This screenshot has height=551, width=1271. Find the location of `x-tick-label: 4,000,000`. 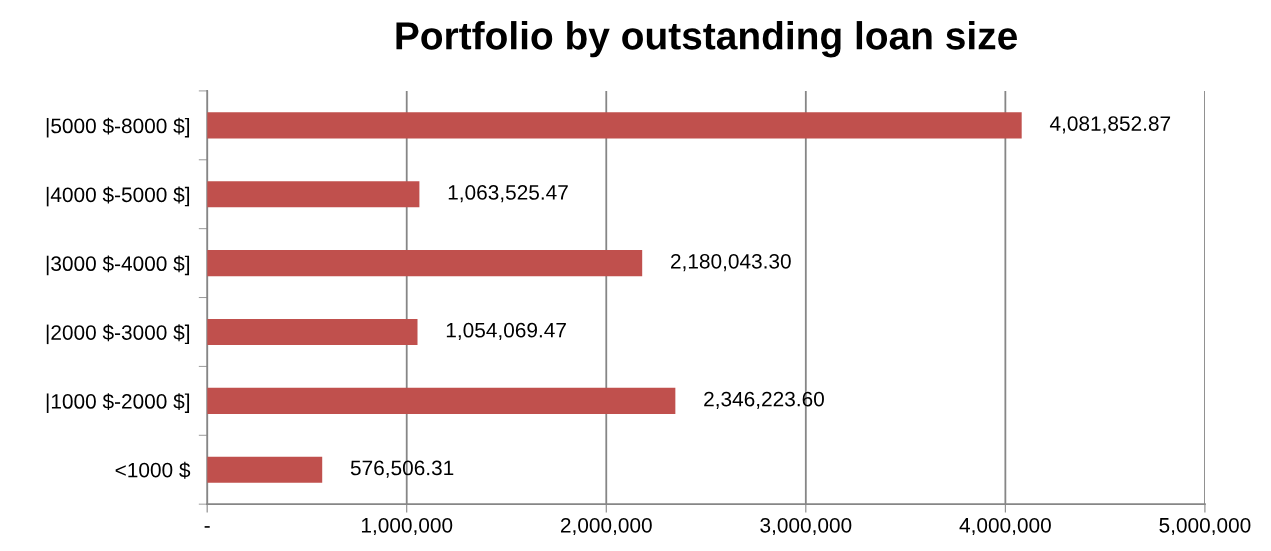

x-tick-label: 4,000,000 is located at coordinates (1005, 526).